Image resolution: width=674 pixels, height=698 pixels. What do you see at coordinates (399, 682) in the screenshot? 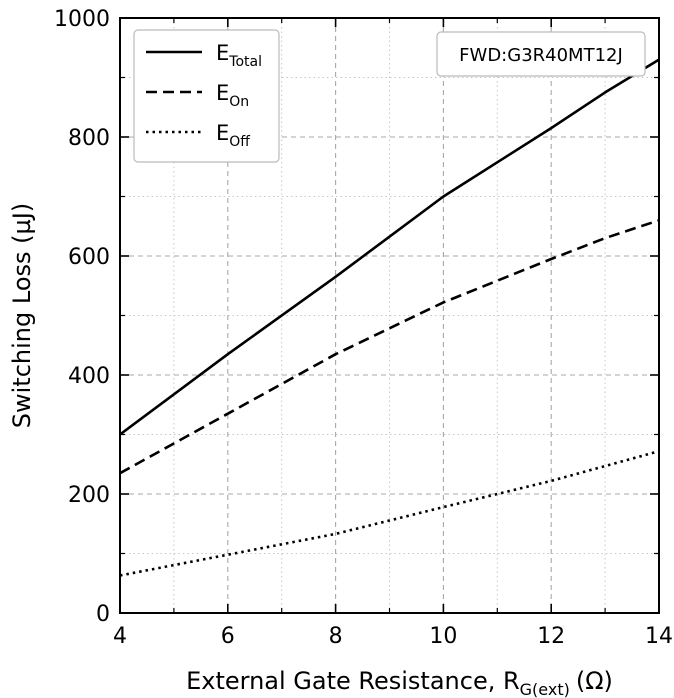
I see `x-axis-label: External Gate Resistance, RG(ext) (Ω)` at bounding box center [399, 682].